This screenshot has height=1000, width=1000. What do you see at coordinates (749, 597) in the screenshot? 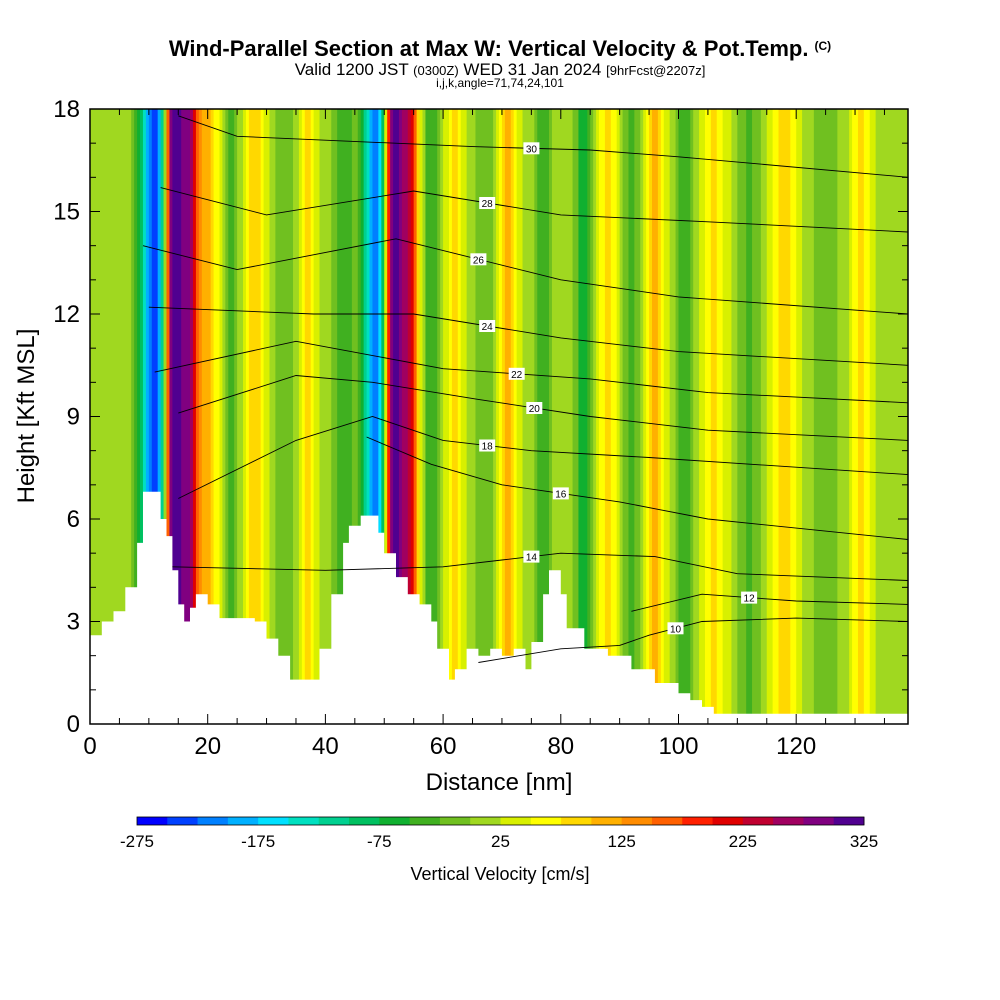
I see `contour-label-bg` at bounding box center [749, 597].